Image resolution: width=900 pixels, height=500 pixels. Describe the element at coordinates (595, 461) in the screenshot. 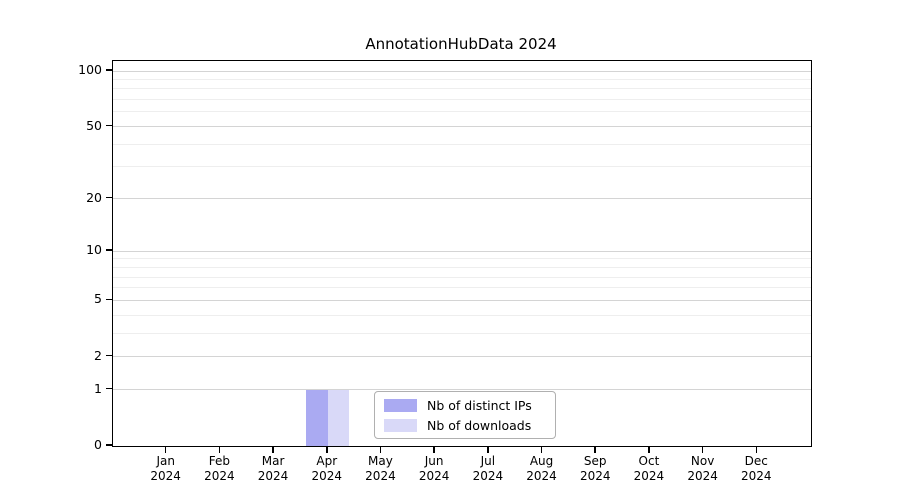

I see `x-tick-label-month: Sep` at that location.